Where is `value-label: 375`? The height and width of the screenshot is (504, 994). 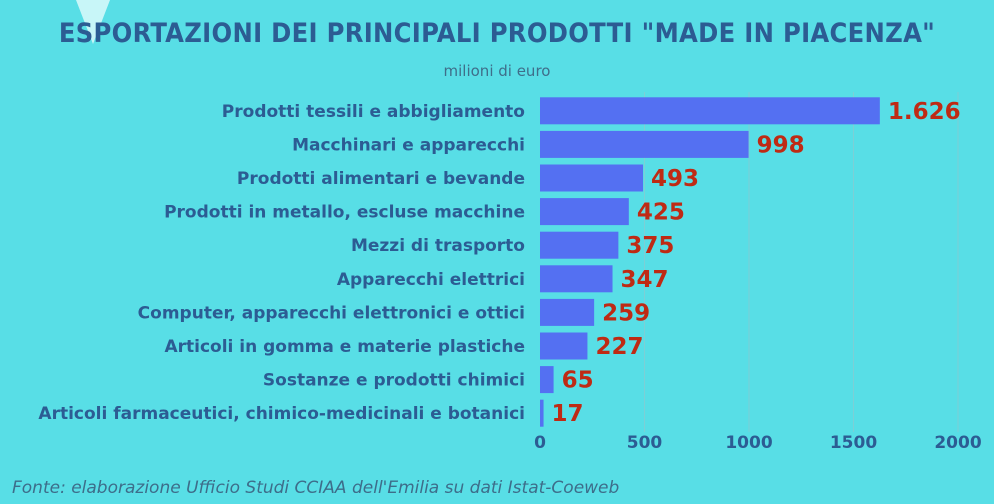
value-label: 375 is located at coordinates (650, 246).